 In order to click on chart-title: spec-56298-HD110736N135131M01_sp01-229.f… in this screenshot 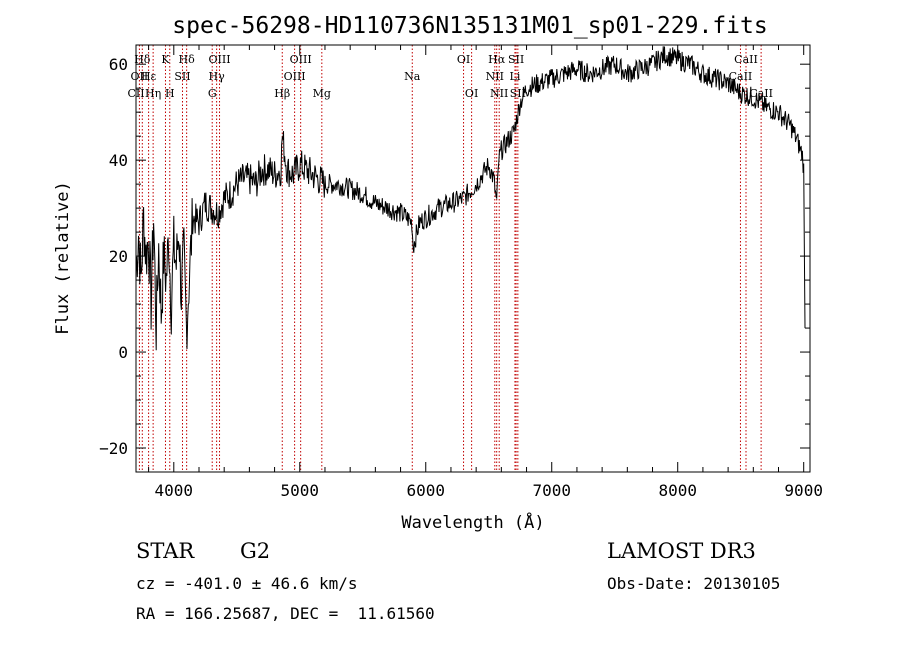, I will do `click(469, 26)`.